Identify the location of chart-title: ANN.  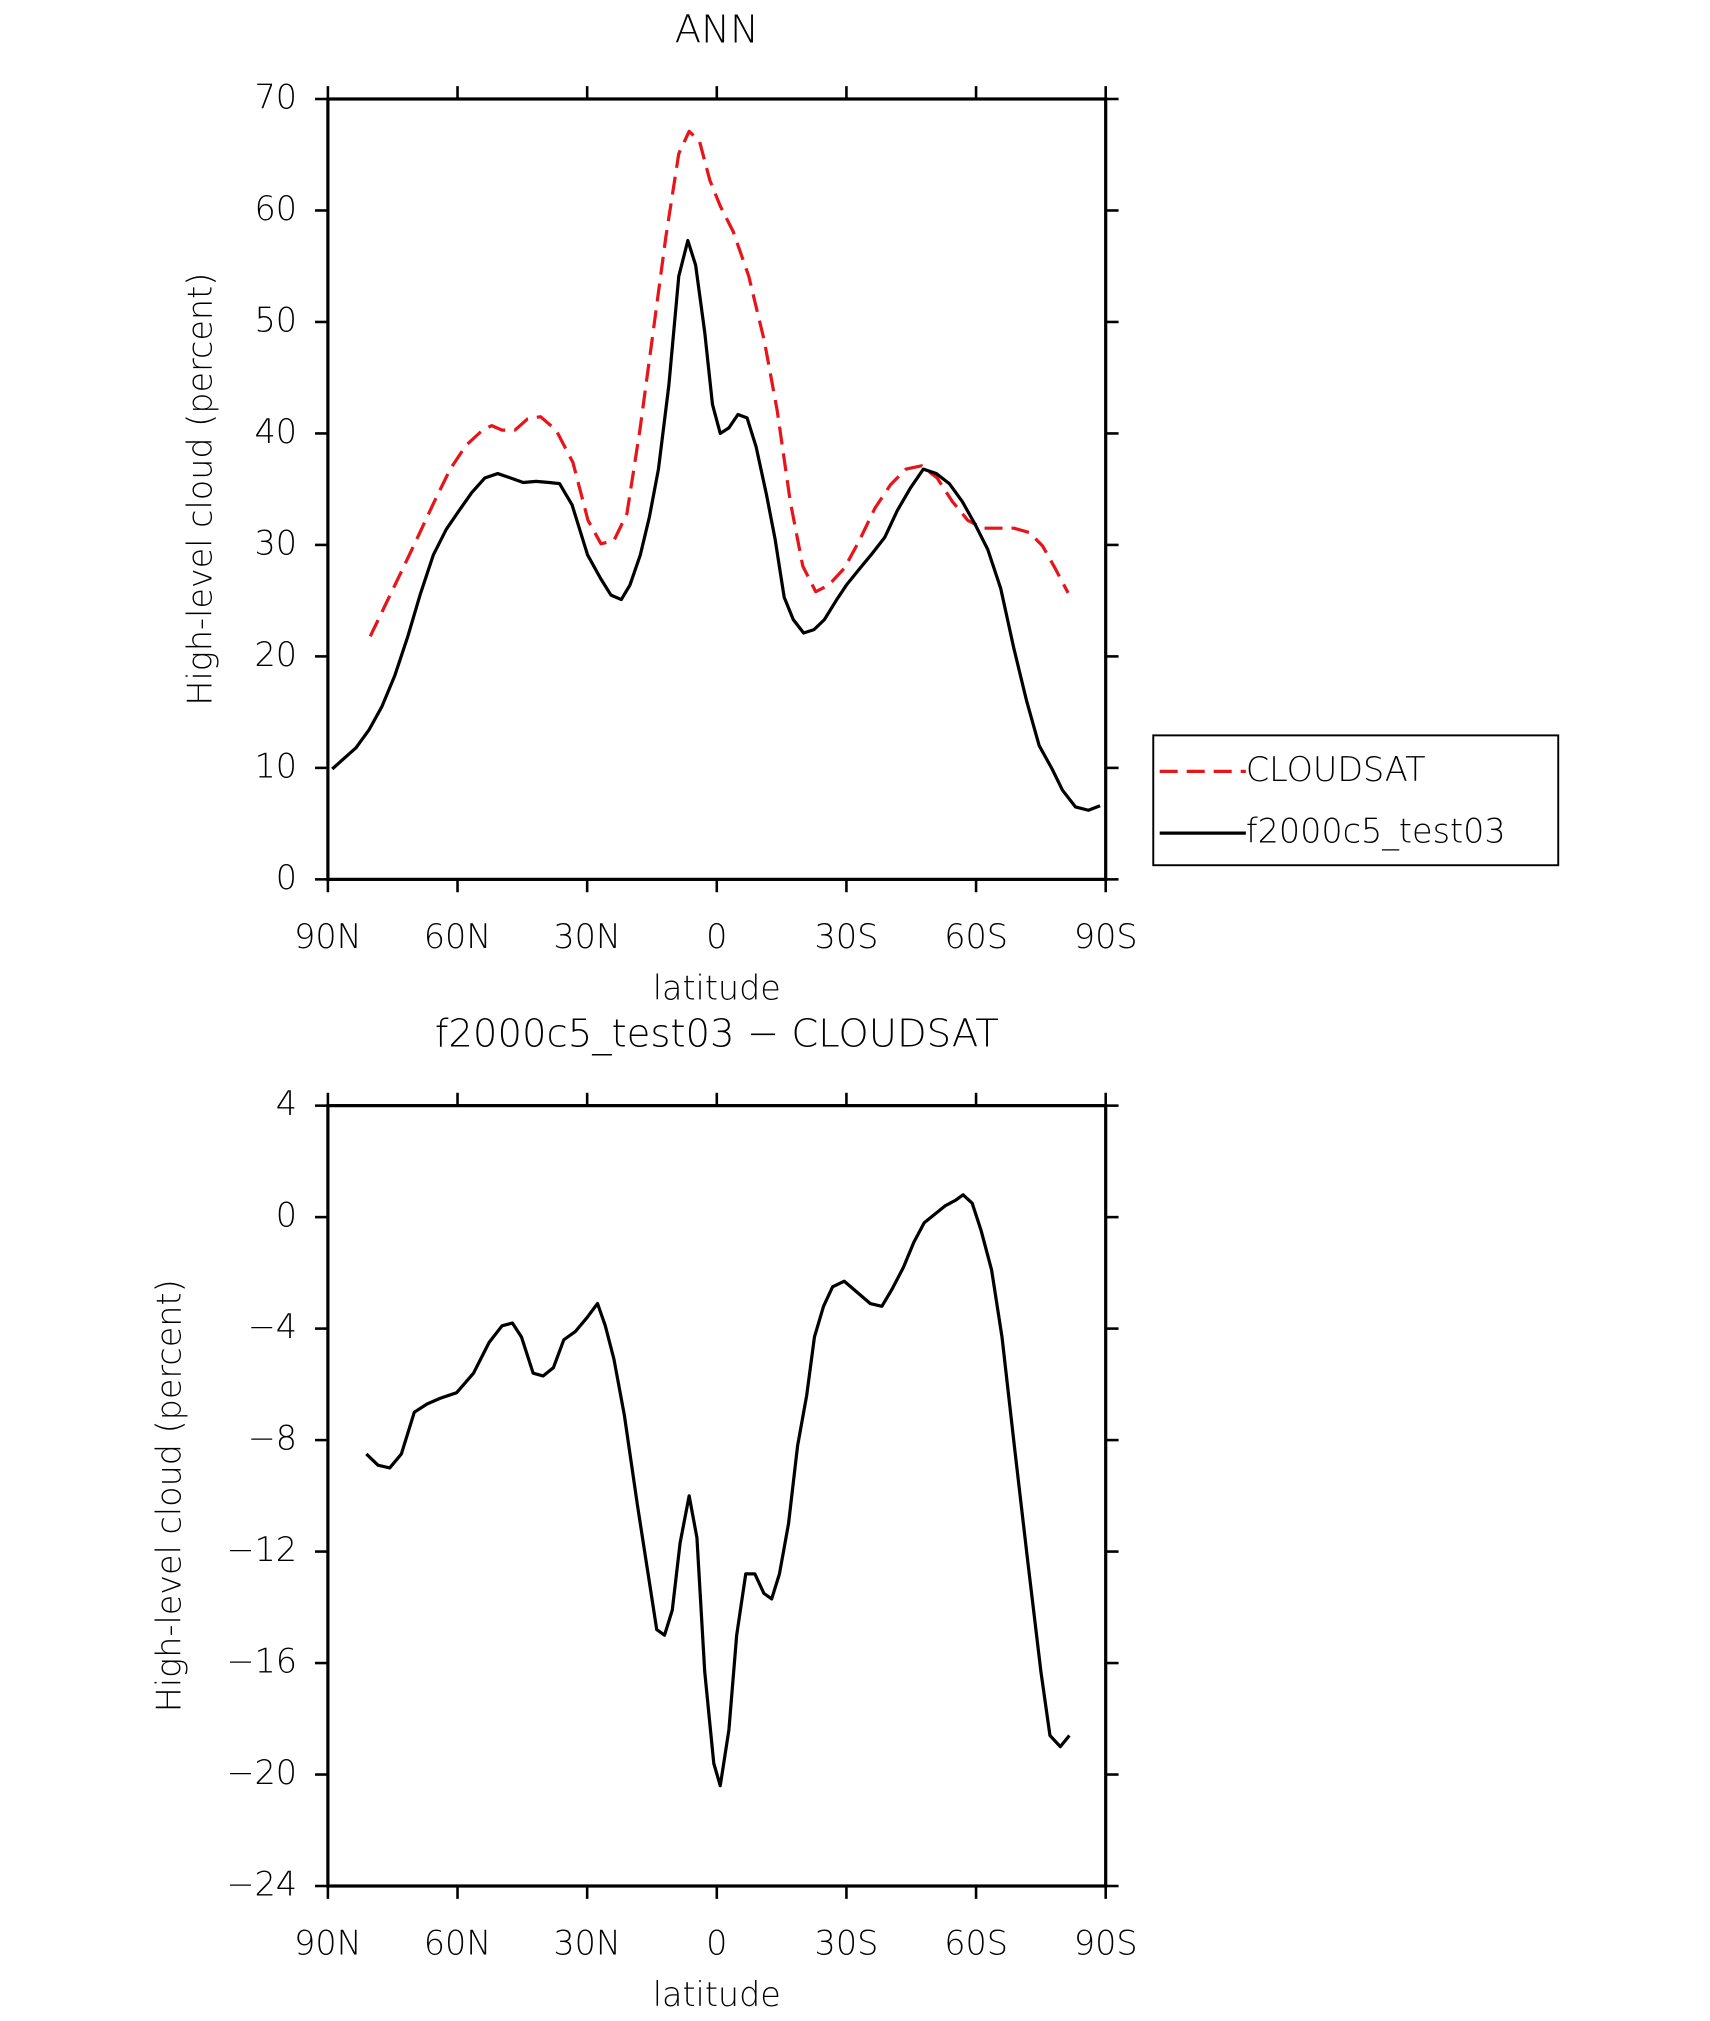
(717, 30).